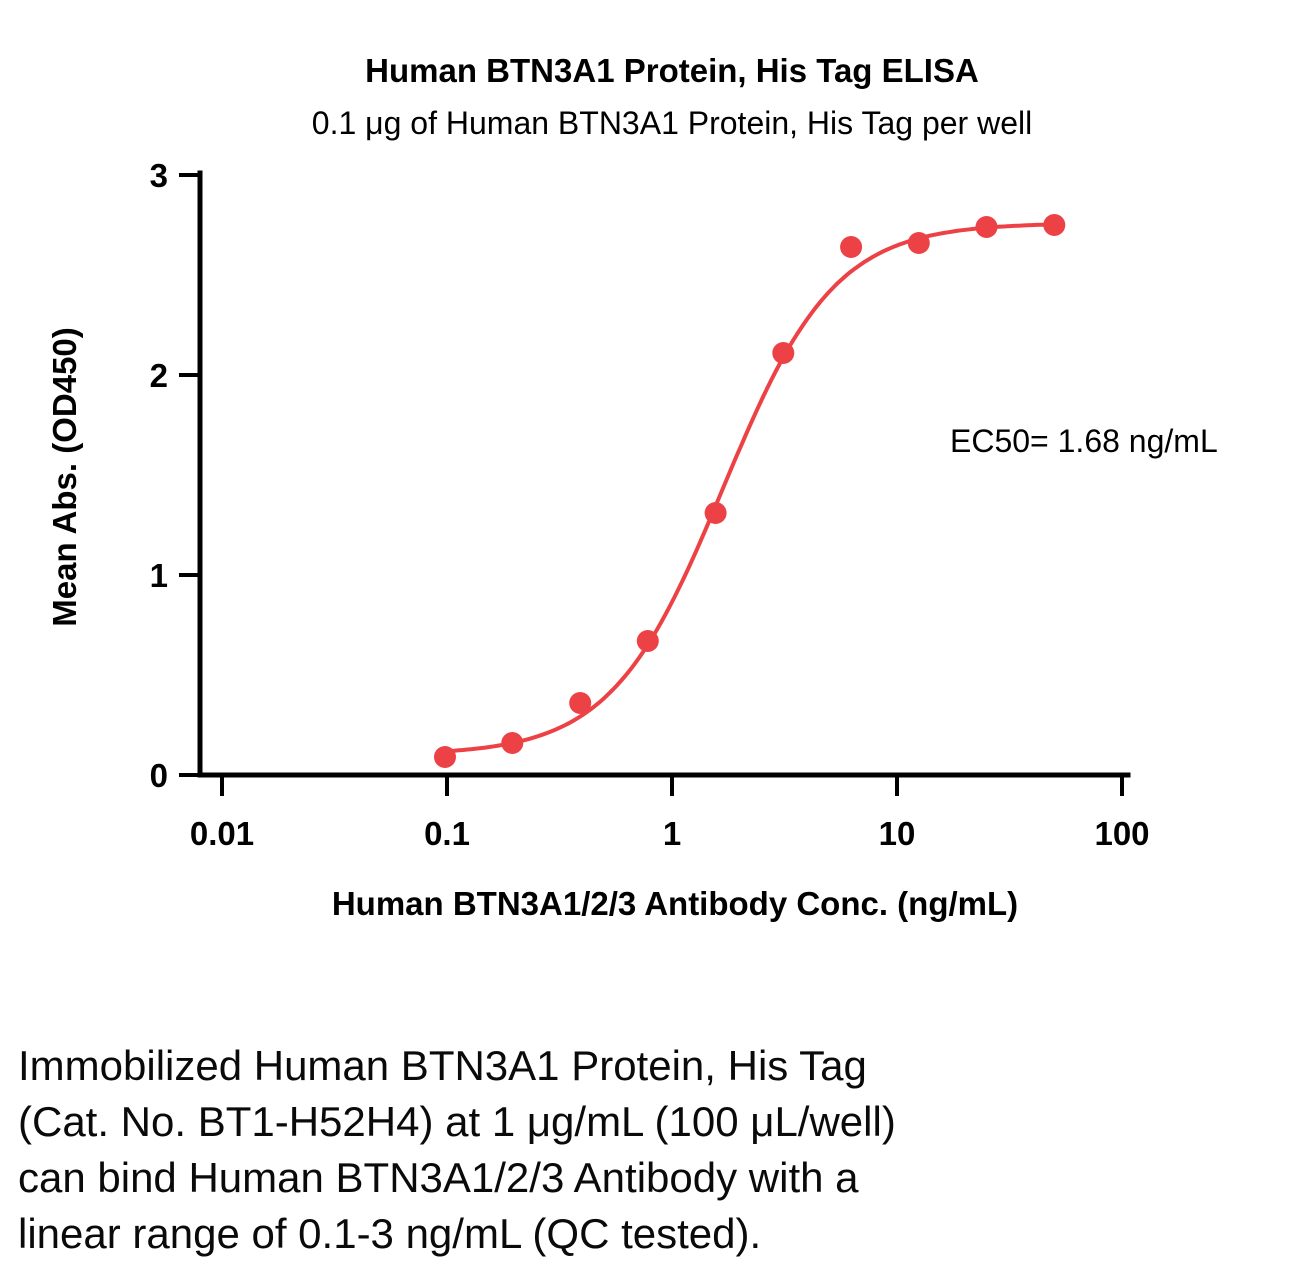 This screenshot has width=1306, height=1268. Describe the element at coordinates (222, 833) in the screenshot. I see `x-tick-label: 0.01` at that location.